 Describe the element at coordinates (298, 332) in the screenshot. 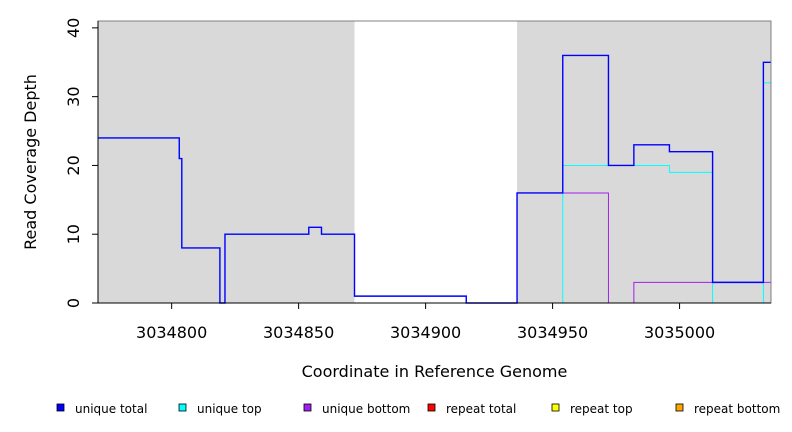

I see `x-tick-label: 3034850` at that location.